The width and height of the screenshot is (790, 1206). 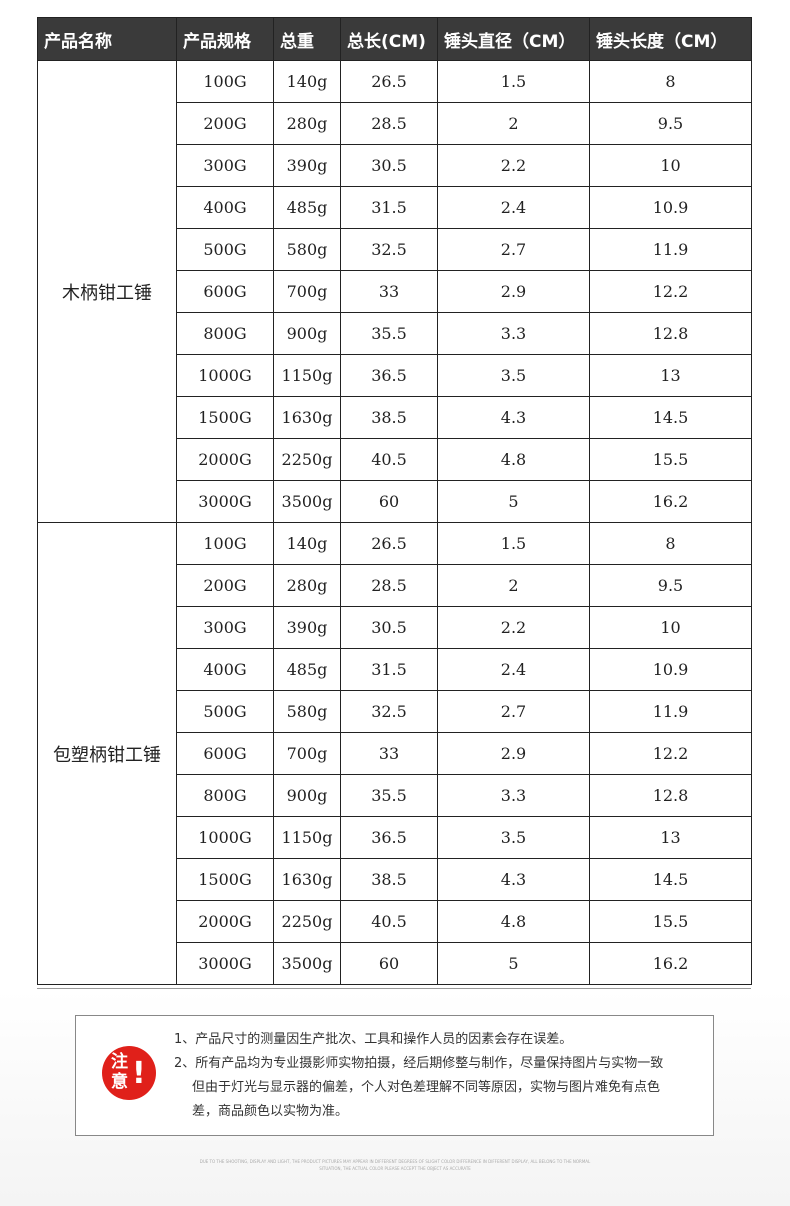 What do you see at coordinates (670, 81) in the screenshot?
I see `table-cell: 8` at bounding box center [670, 81].